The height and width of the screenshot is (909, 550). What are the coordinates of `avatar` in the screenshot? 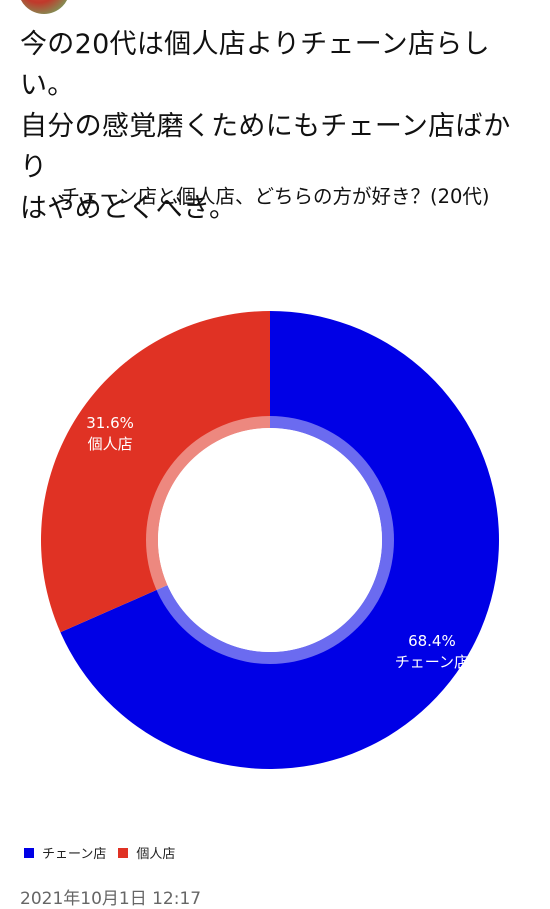 It's located at (44, 7).